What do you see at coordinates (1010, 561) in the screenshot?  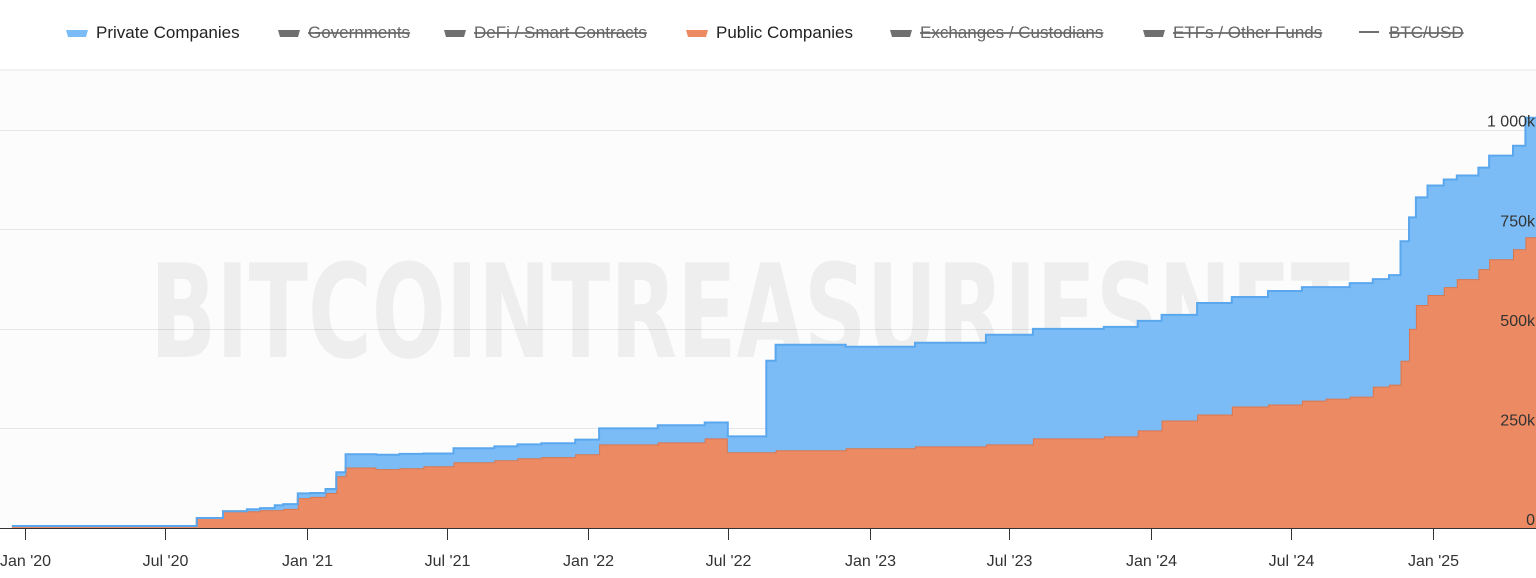 I see `x-tick-label: Jul '23` at bounding box center [1010, 561].